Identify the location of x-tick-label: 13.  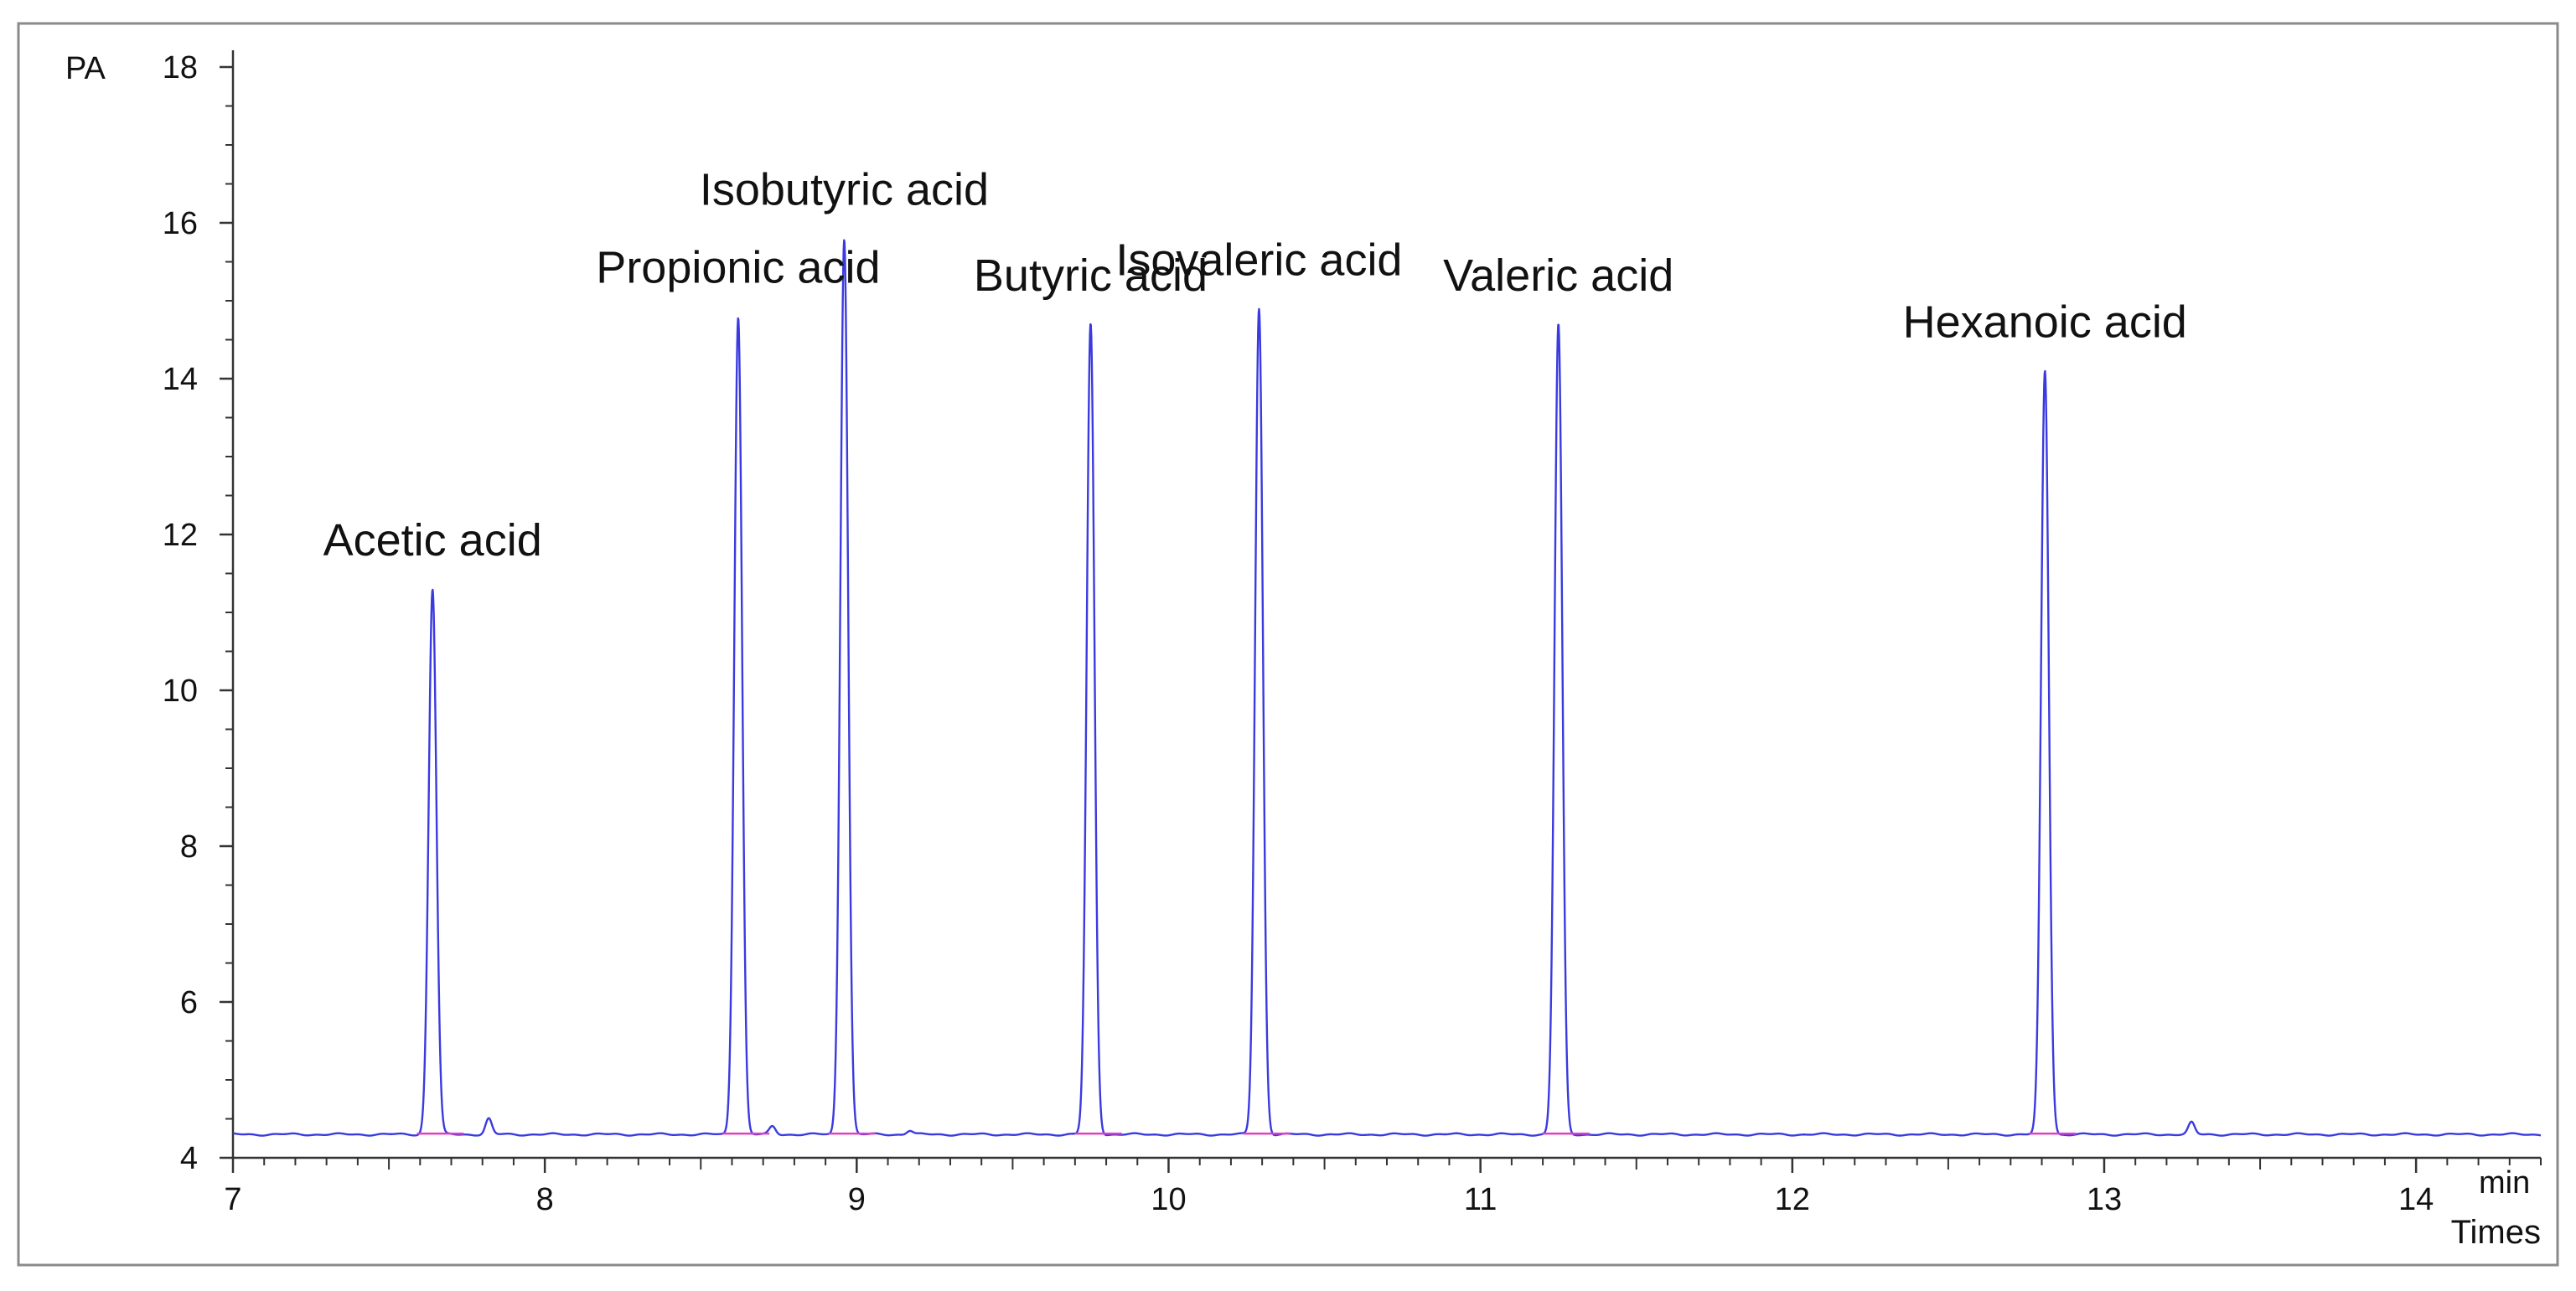
(2104, 1199).